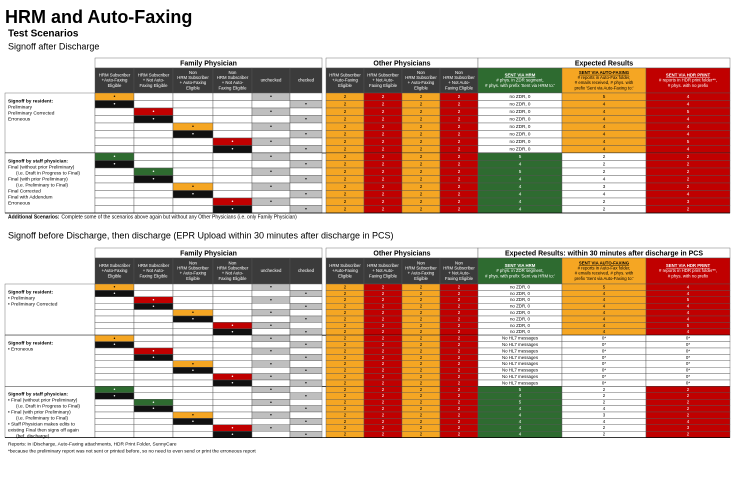 This screenshot has height=494, width=736. I want to click on scenario-label: (i.e. Preliminary to Final), so click(42, 185).